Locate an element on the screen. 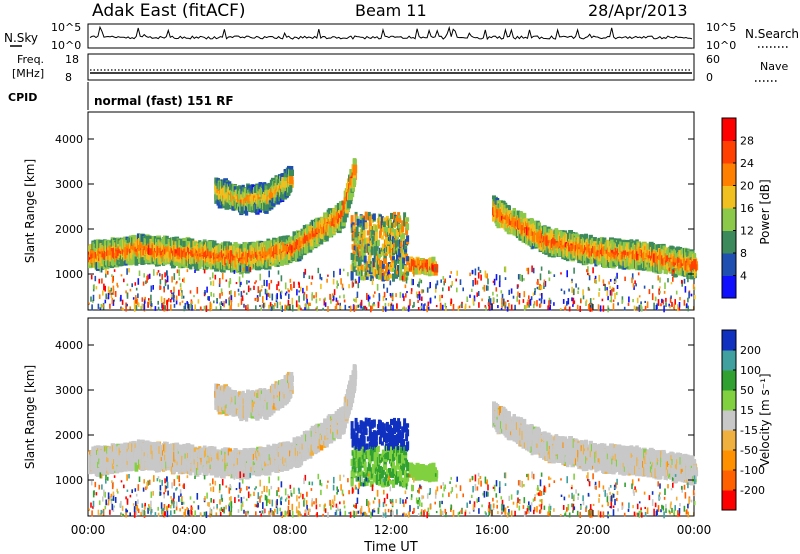 Image resolution: width=800 pixels, height=554 pixels. date-label: 28/Apr/2013 is located at coordinates (638, 10).